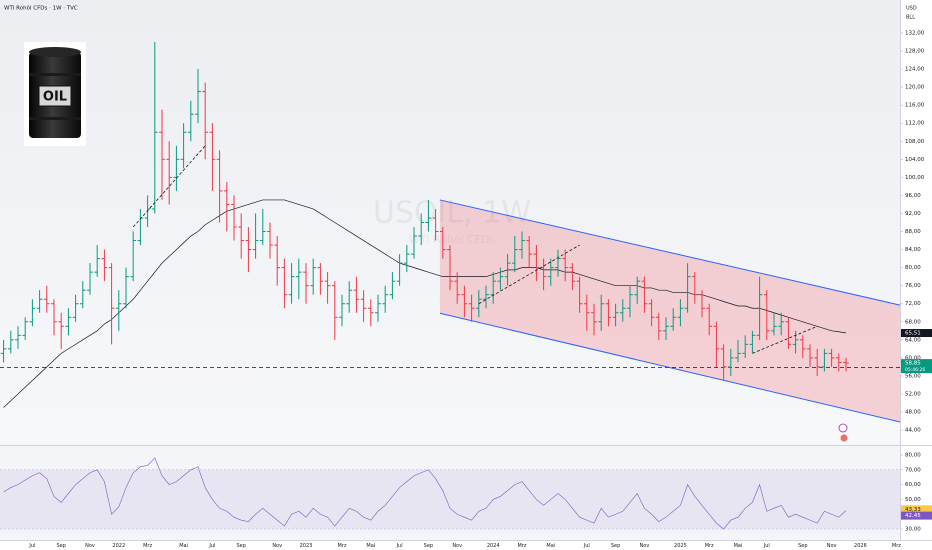  I want to click on rsi-tick-label: 60,00, so click(913, 485).